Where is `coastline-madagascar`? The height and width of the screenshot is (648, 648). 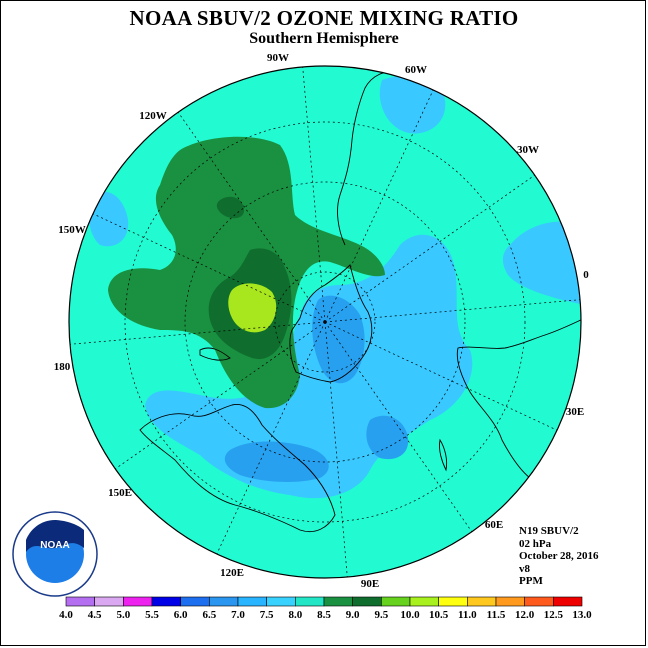
coastline-madagascar is located at coordinates (443, 455).